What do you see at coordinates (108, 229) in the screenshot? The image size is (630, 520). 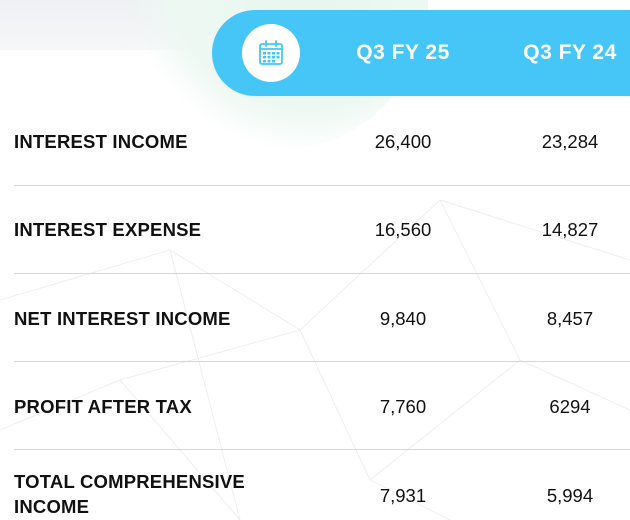 I see `row-label: INTEREST EXPENSE` at bounding box center [108, 229].